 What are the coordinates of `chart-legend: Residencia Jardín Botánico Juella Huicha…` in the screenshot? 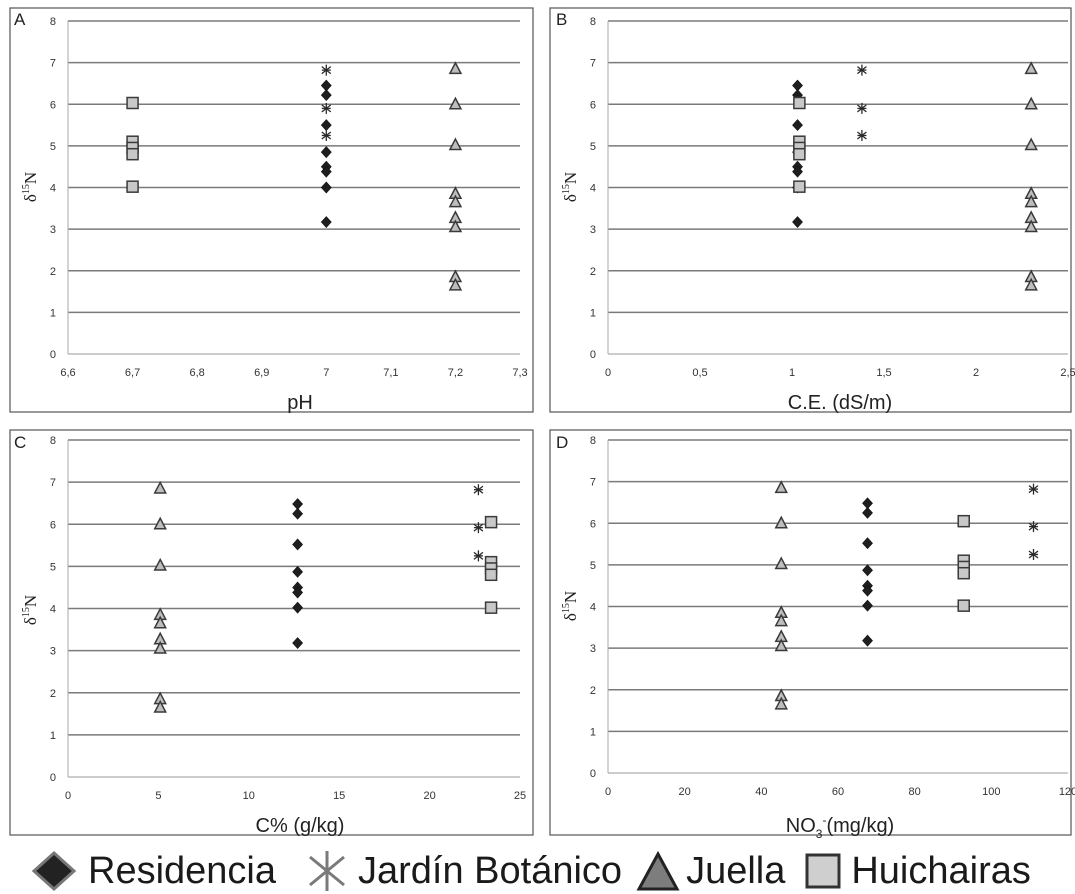 It's located at (530, 871).